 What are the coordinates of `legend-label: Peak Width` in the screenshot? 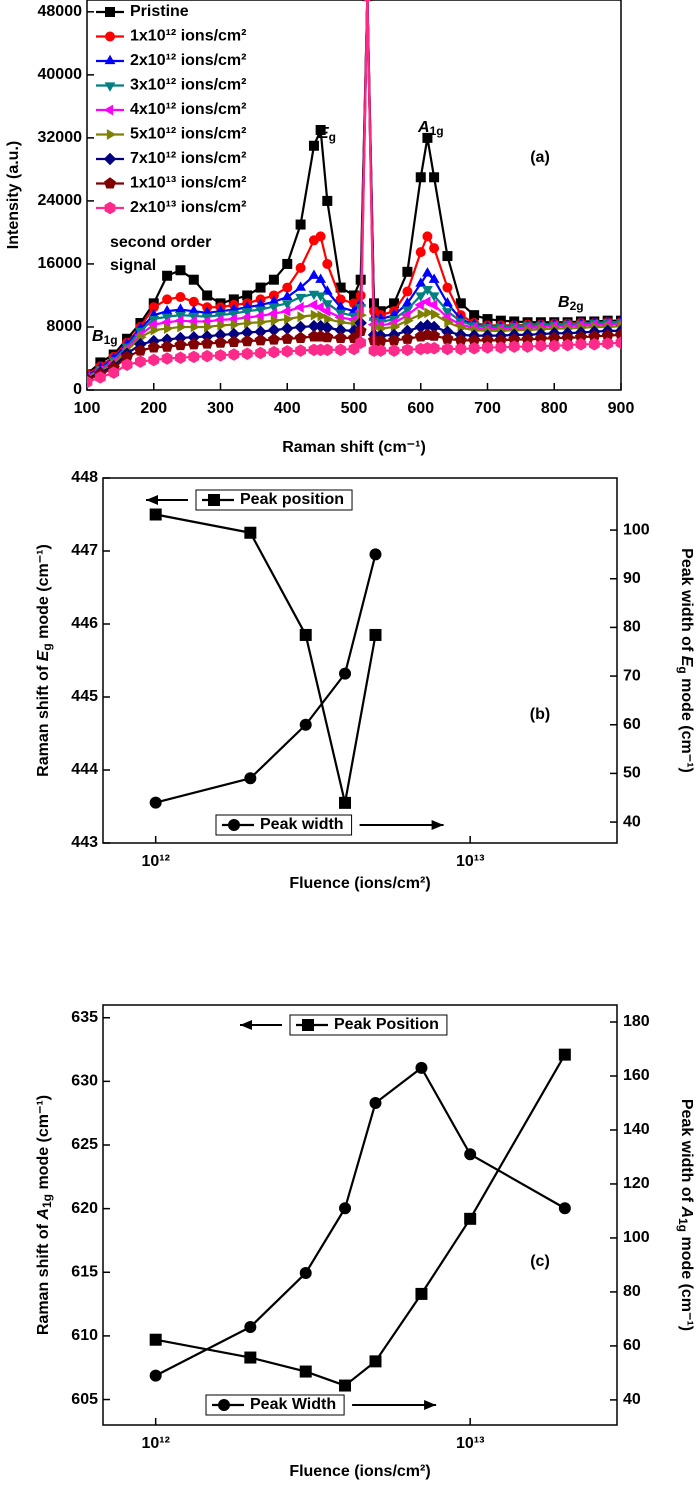 It's located at (293, 1404).